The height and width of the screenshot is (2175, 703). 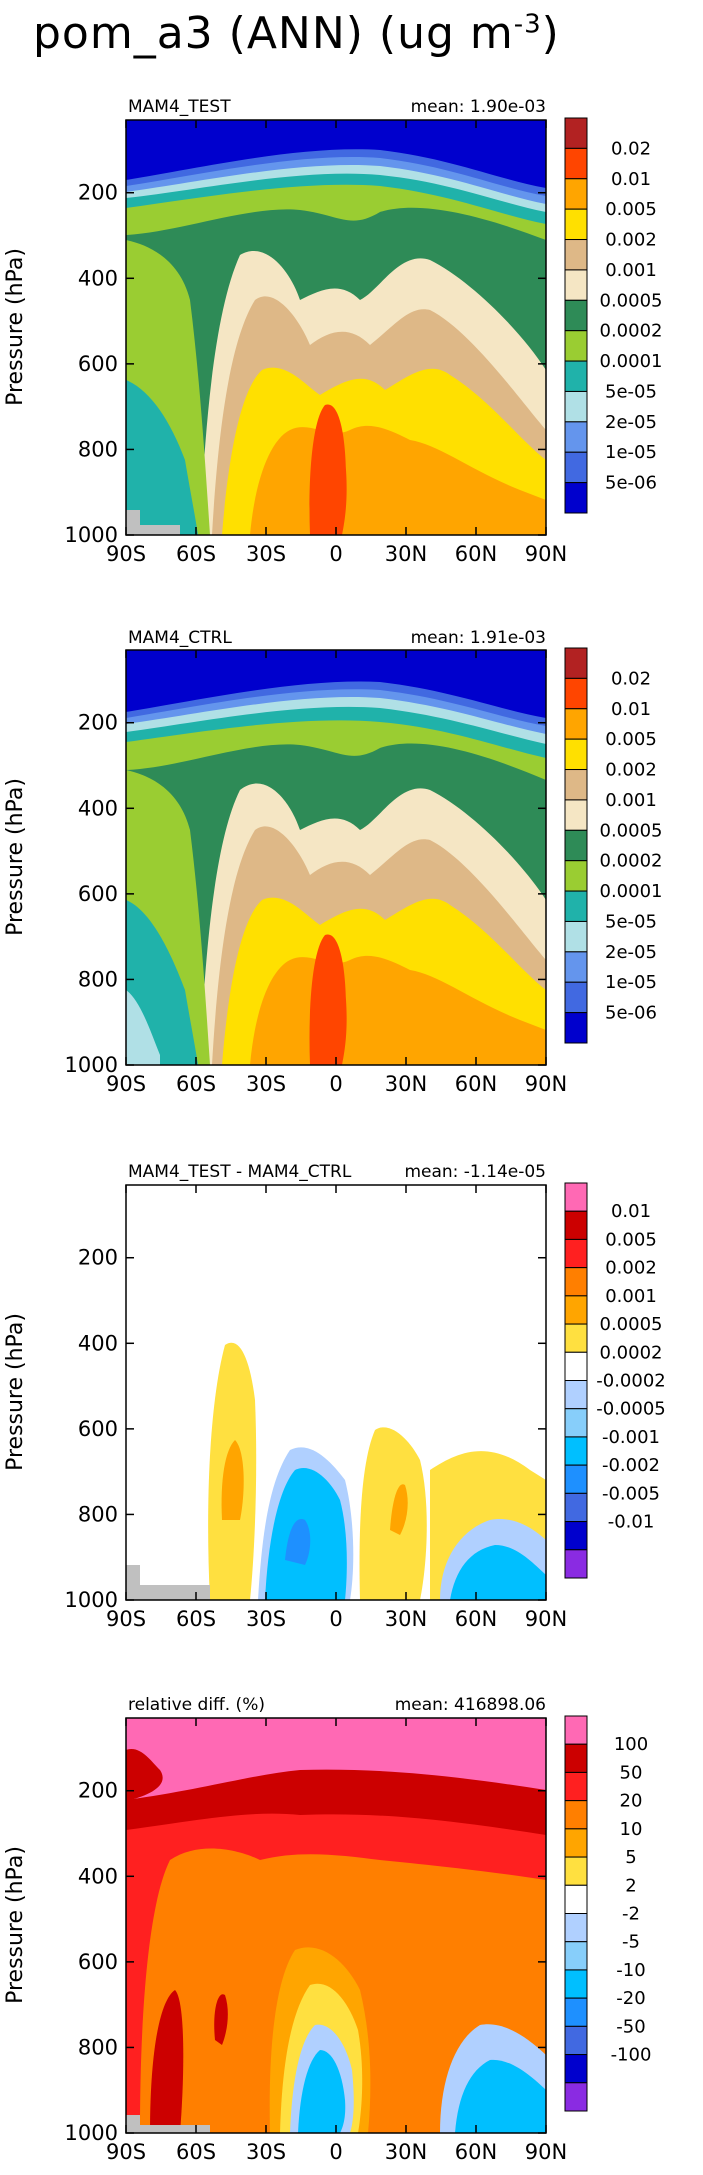 I want to click on colorbar-label: -0.0002, so click(x=630, y=1381).